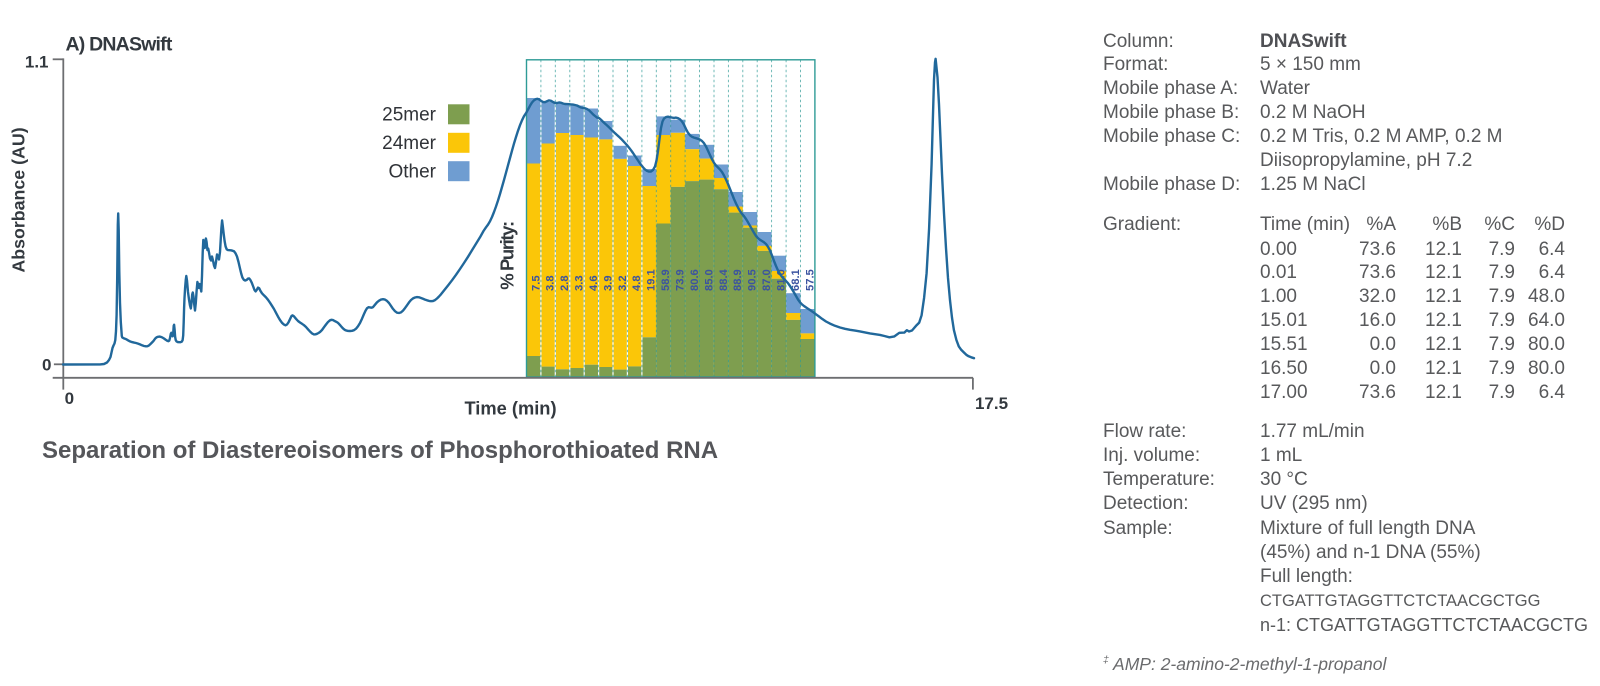 The width and height of the screenshot is (1600, 686). Describe the element at coordinates (37, 62) in the screenshot. I see `svg-text: 1.1` at that location.